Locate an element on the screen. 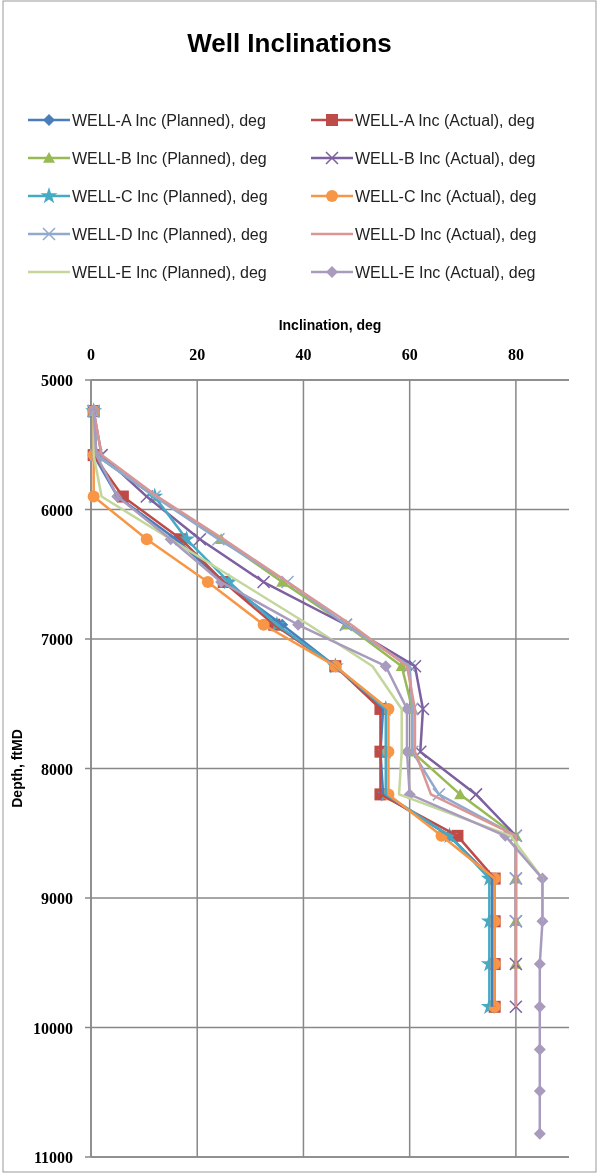 This screenshot has width=599, height=1174. y-tick-label: 8000 is located at coordinates (57, 769).